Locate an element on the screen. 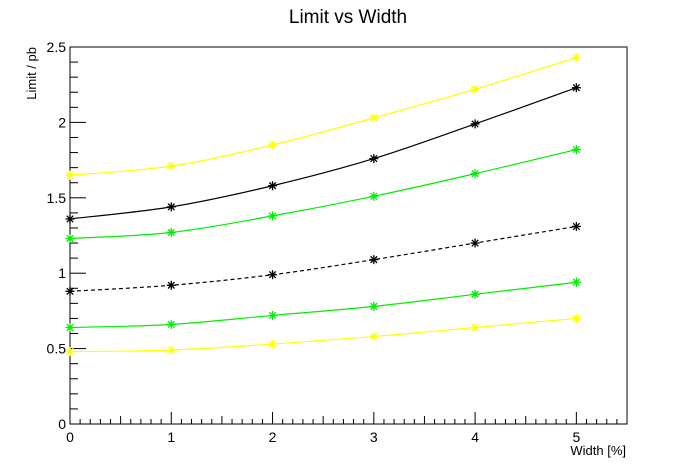  x-axis-label: Width [%] is located at coordinates (598, 450).